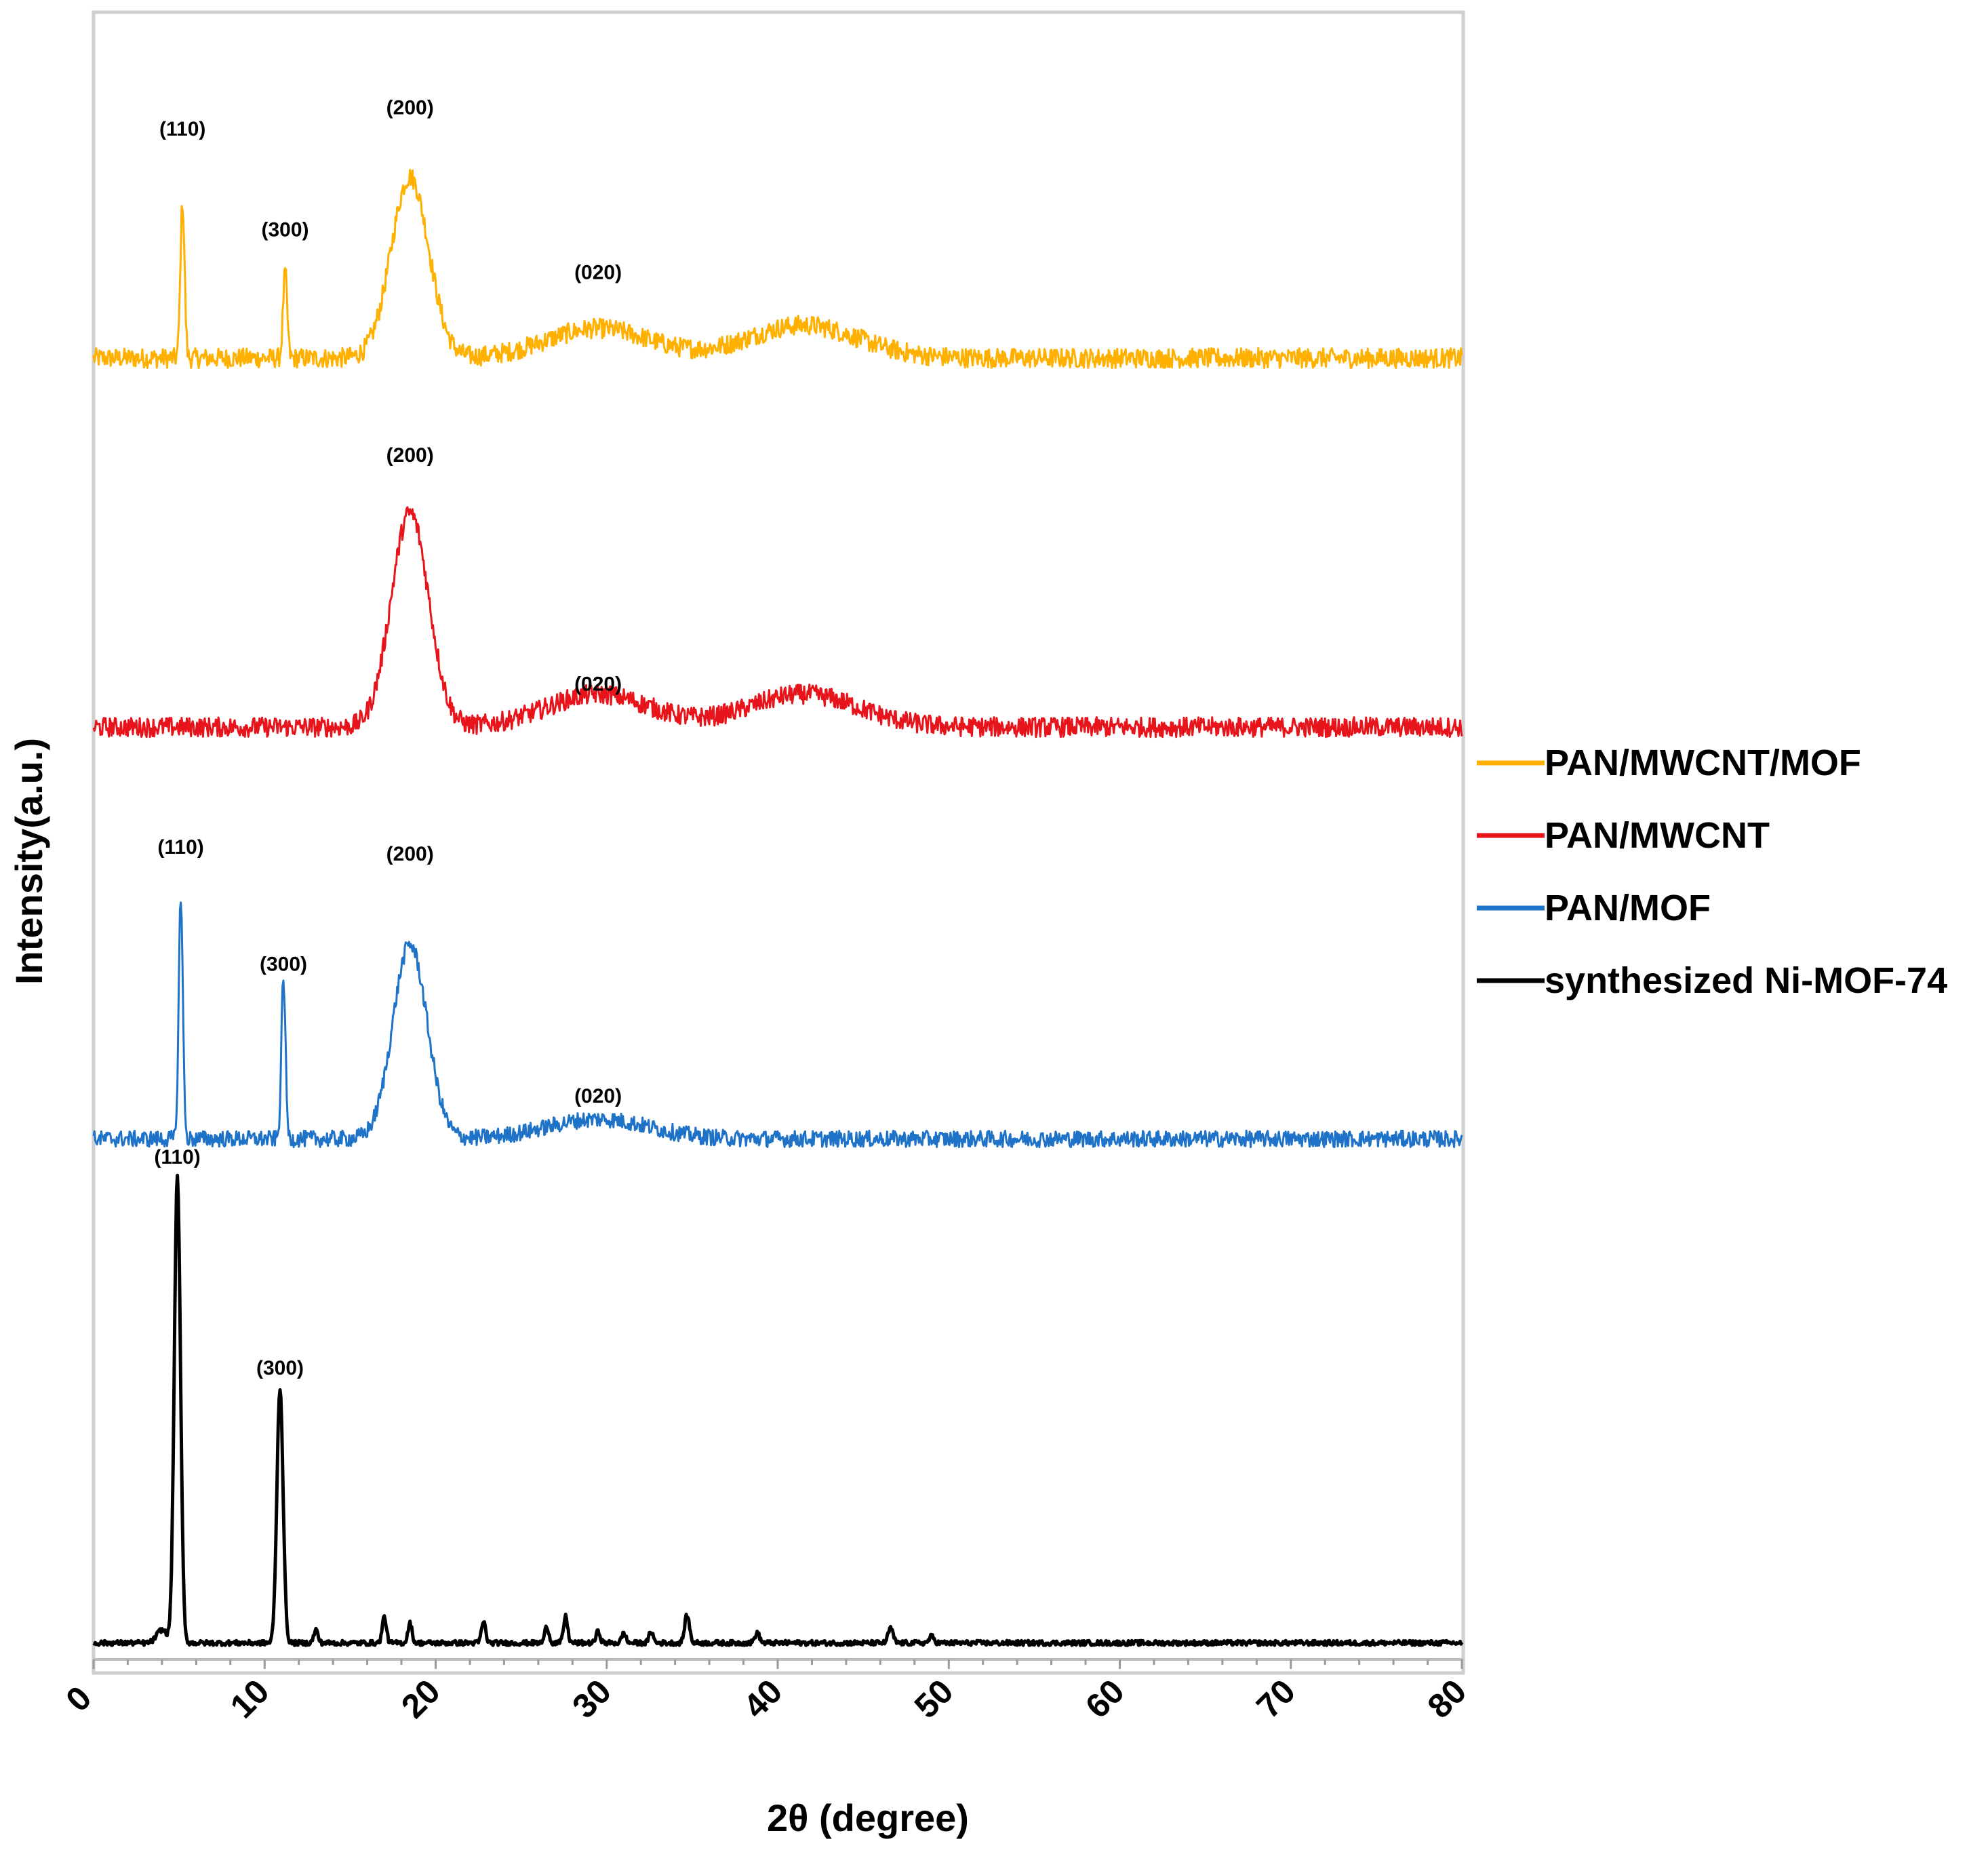 This screenshot has width=1988, height=1850. What do you see at coordinates (29, 861) in the screenshot?
I see `y-axis-title: Intensity(a.u.)` at bounding box center [29, 861].